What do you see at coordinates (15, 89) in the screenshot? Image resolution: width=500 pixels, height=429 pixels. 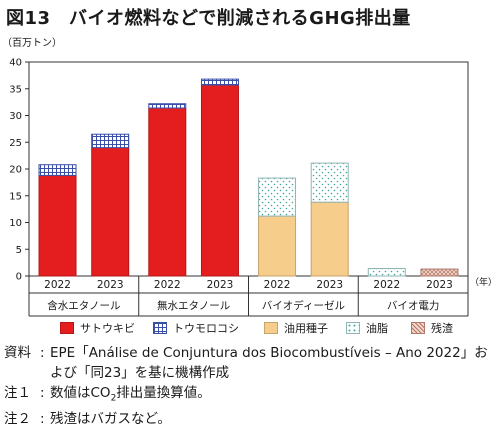 I see `y-tick-label: 35` at bounding box center [15, 89].